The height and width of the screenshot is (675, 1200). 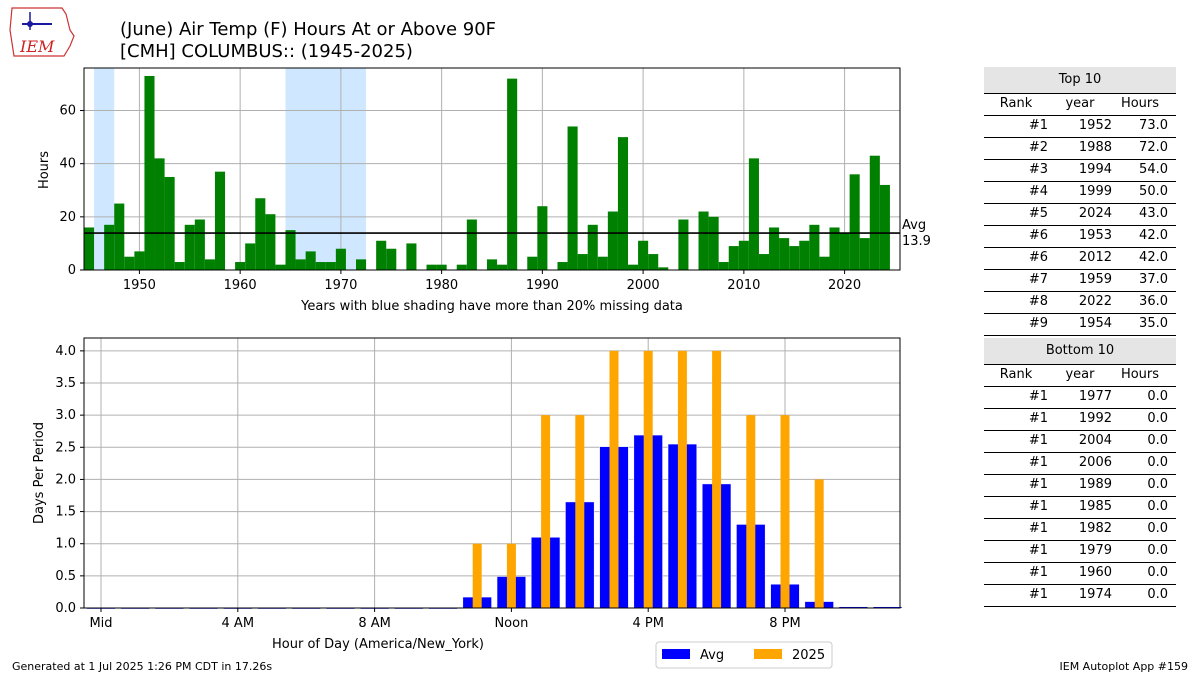 I want to click on y-tick-label: 3.5, so click(x=65, y=383).